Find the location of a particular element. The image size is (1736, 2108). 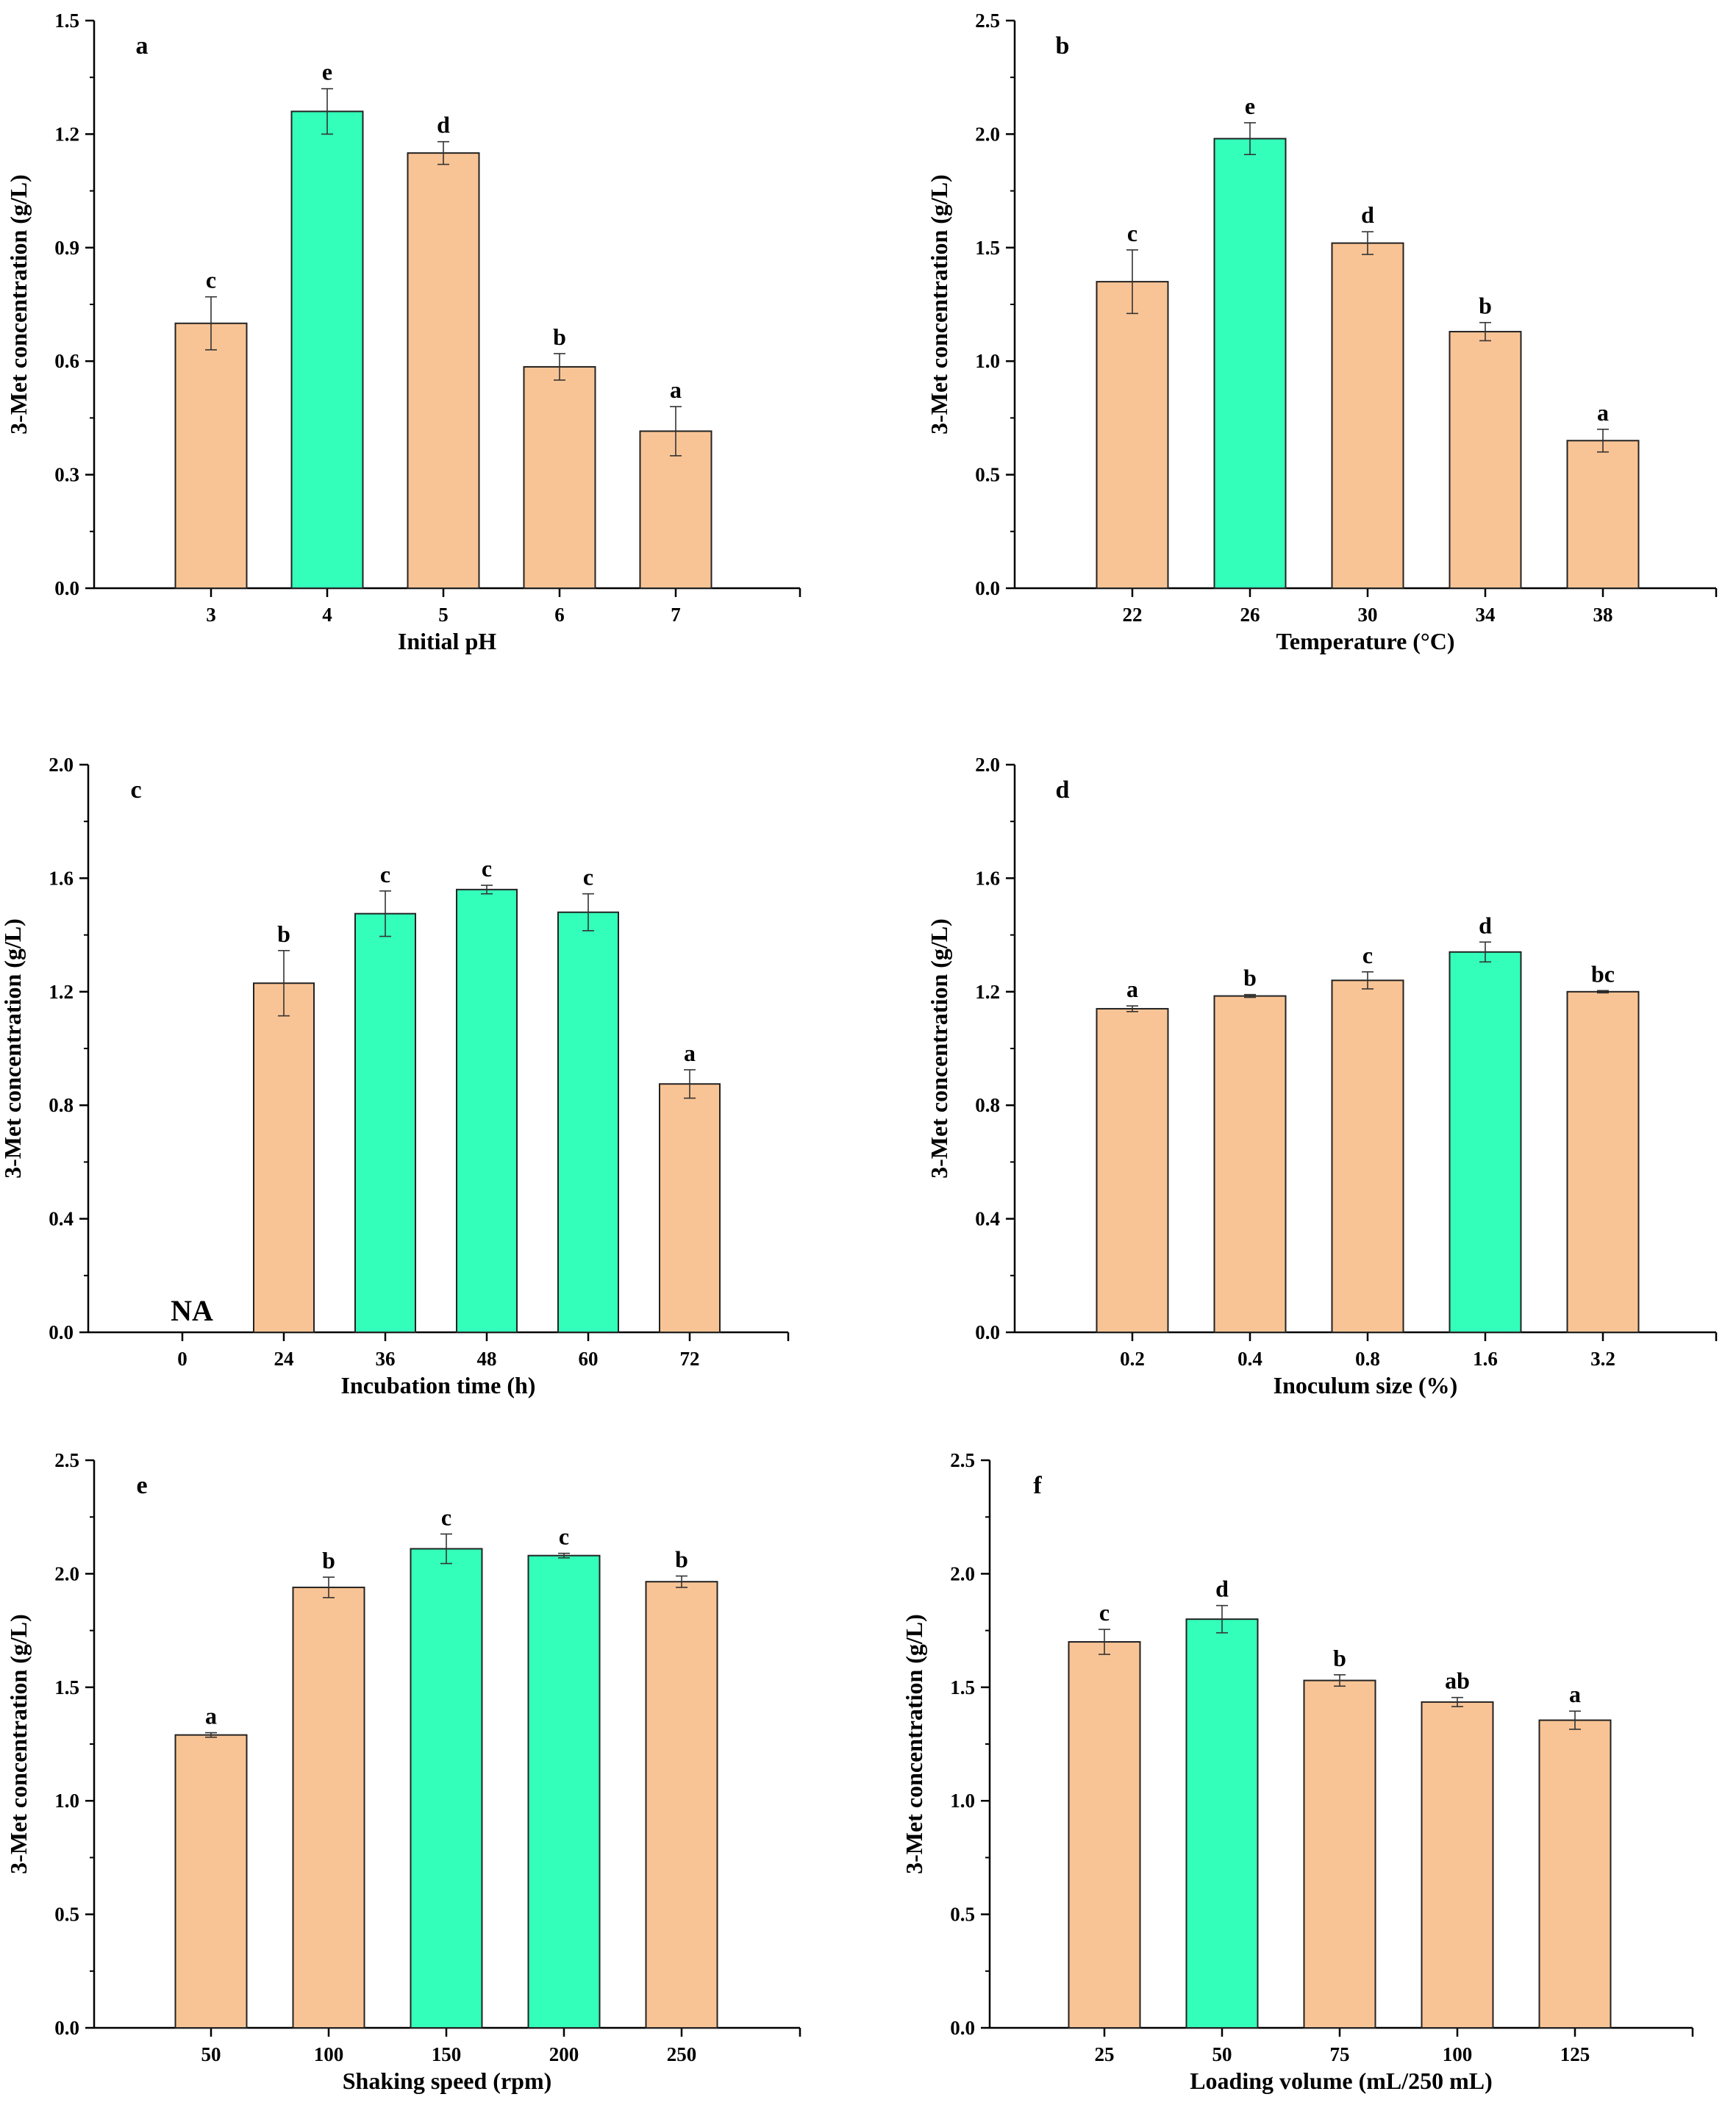

x-tick-label: 72 is located at coordinates (690, 1359).